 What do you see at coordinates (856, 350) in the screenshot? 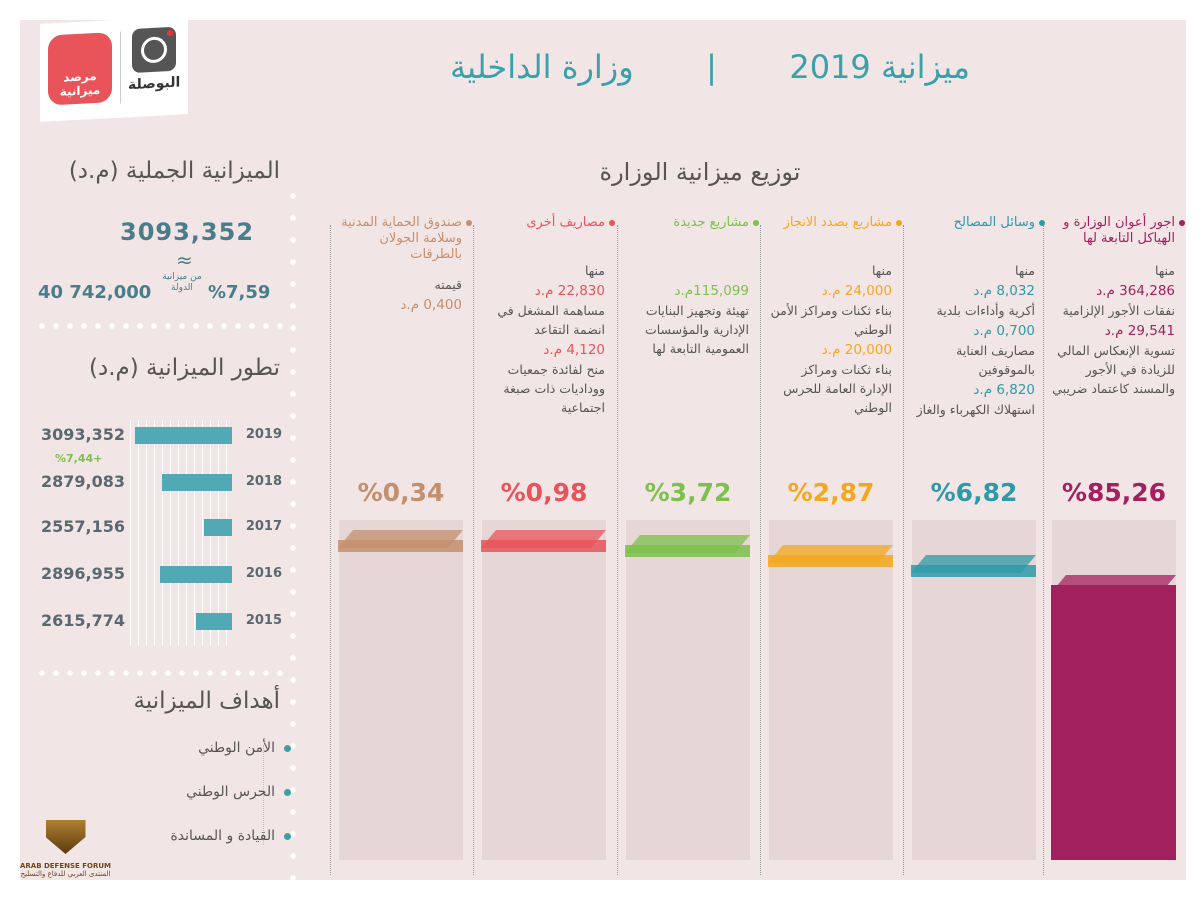
I see `detail-amount: 20,000 م.د` at bounding box center [856, 350].